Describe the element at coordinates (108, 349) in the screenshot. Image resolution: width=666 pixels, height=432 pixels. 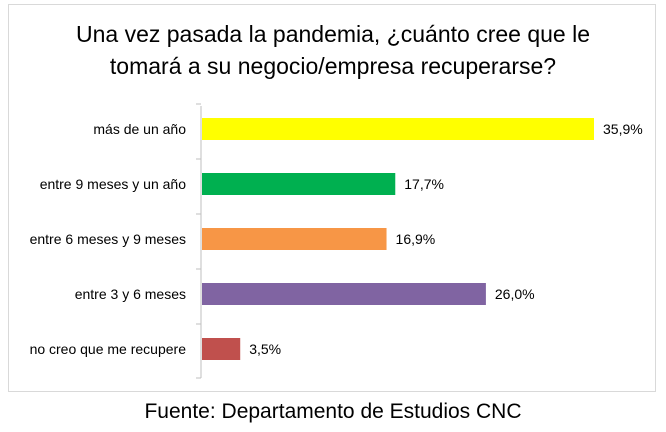
I see `category-label: no creo que me recupere` at that location.